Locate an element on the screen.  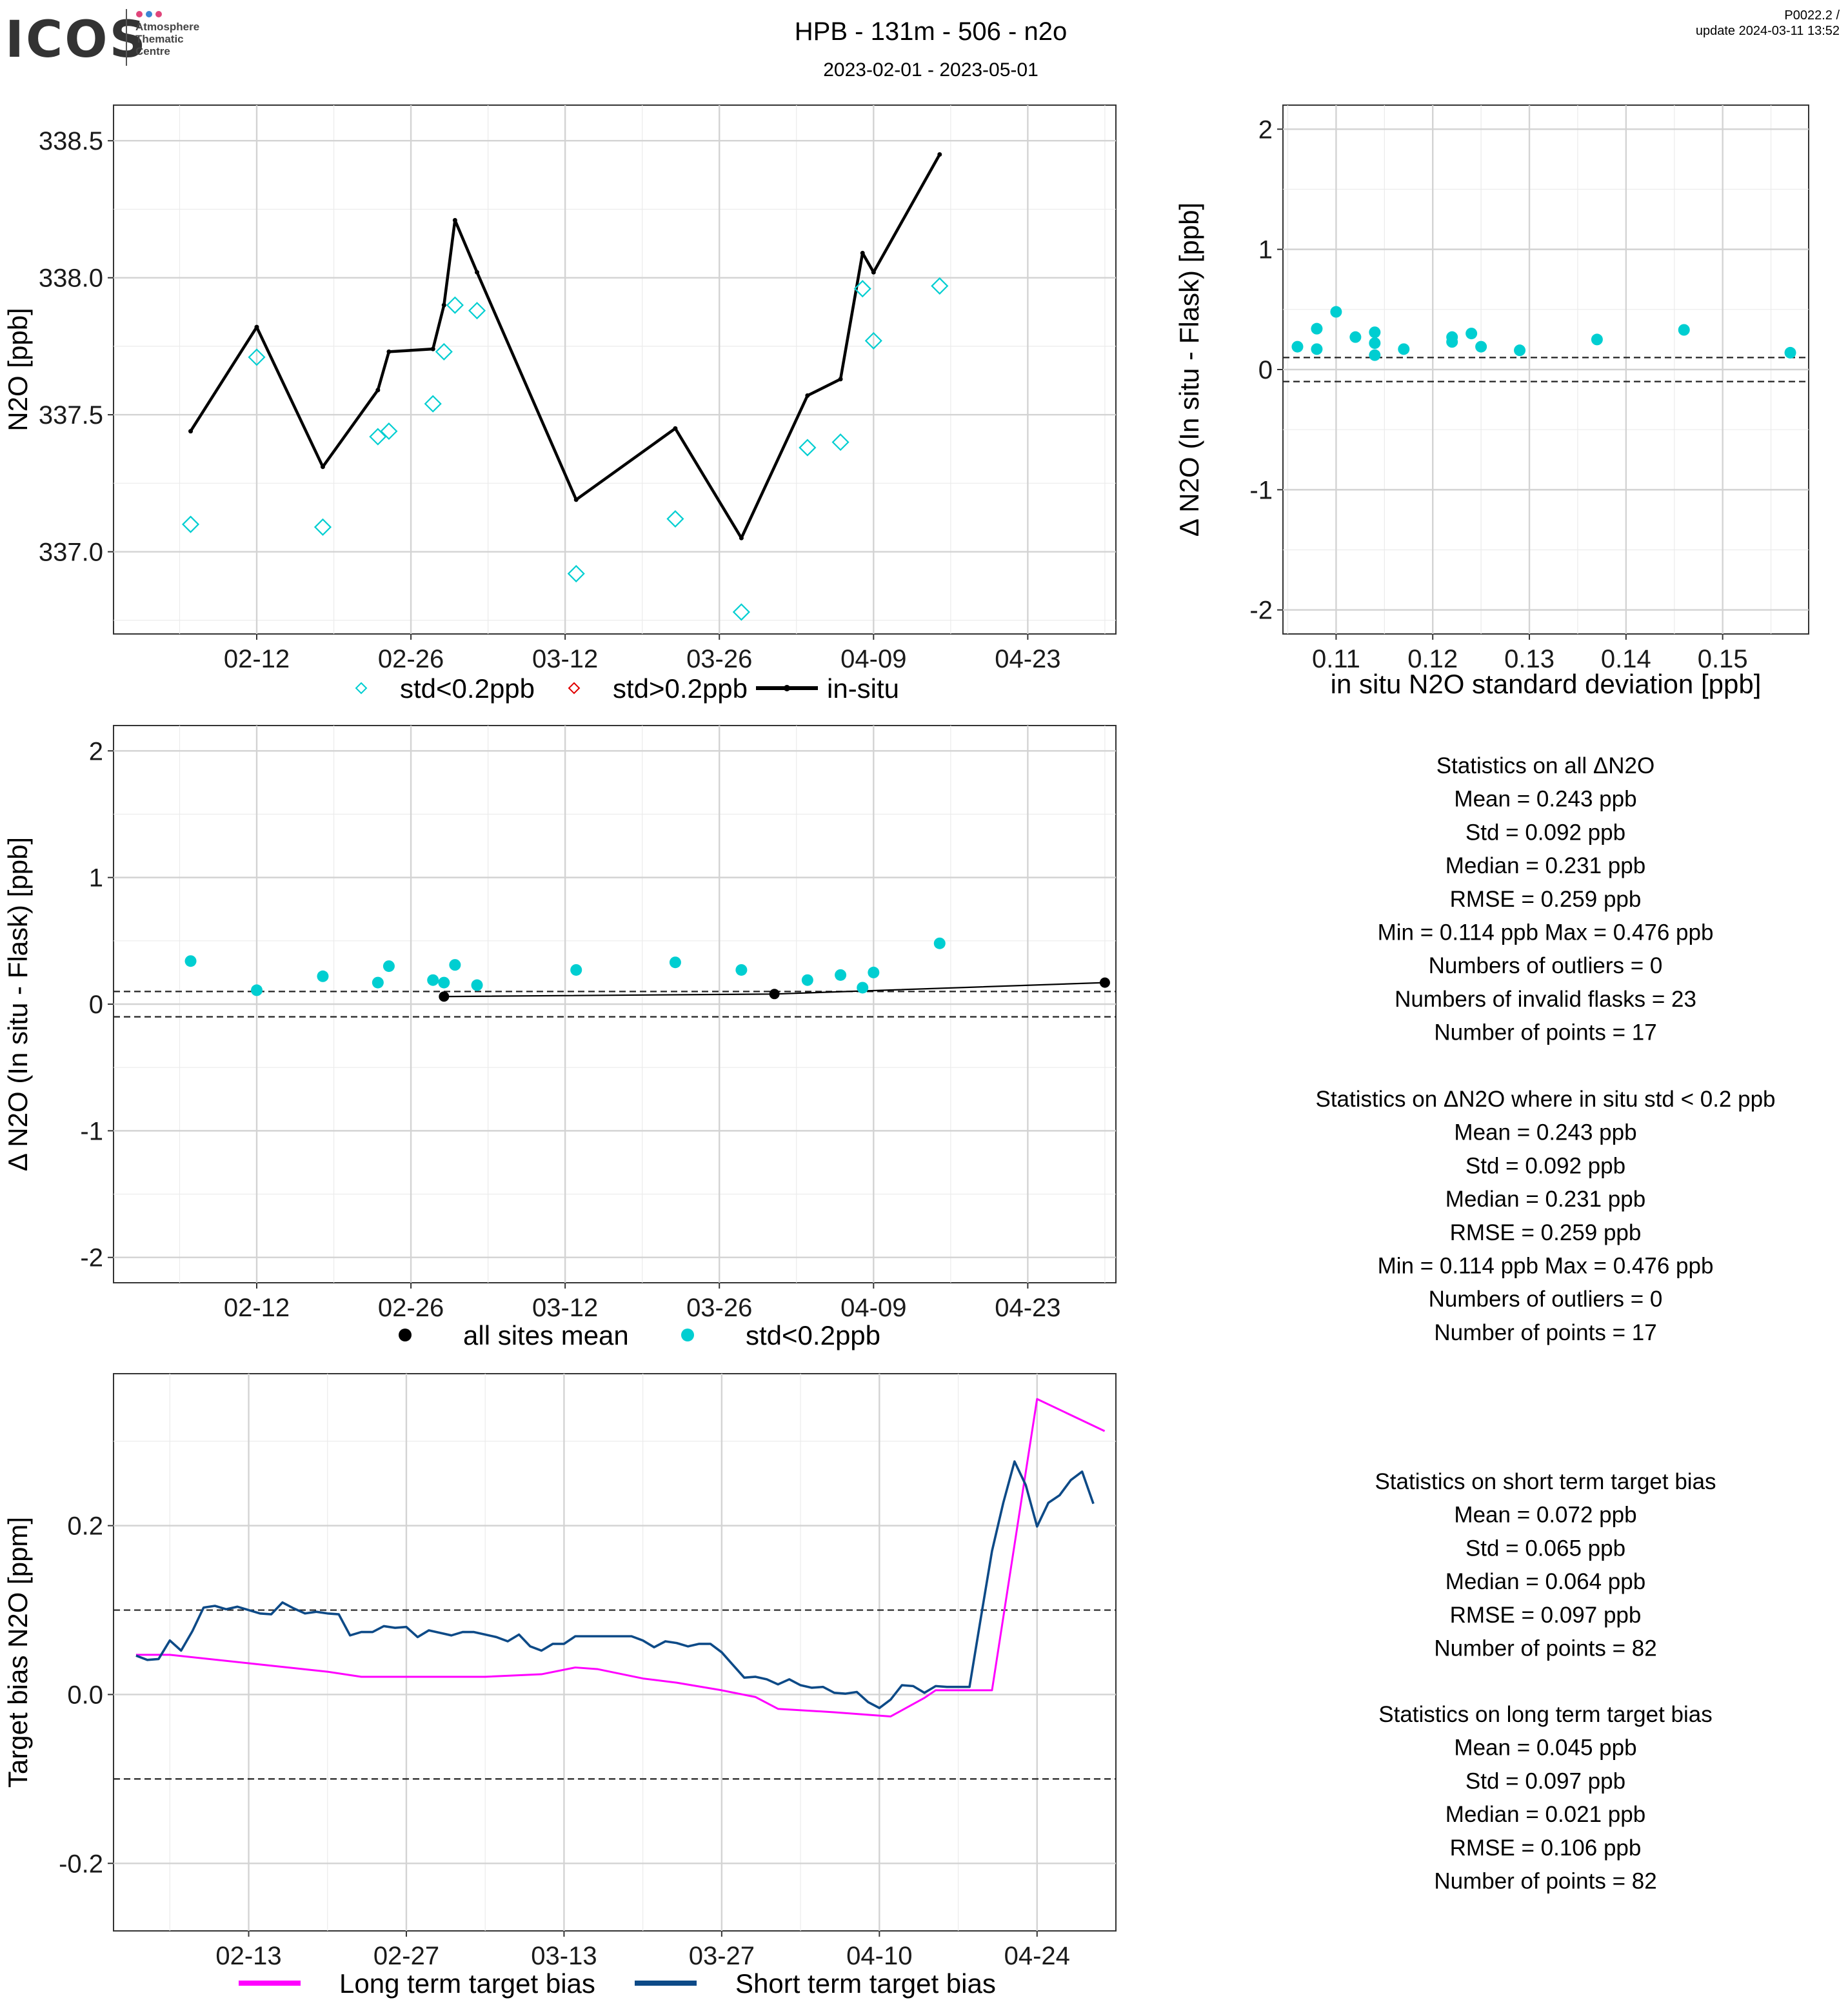
stats-line: Std = 0.097 ppb is located at coordinates (1545, 1781).